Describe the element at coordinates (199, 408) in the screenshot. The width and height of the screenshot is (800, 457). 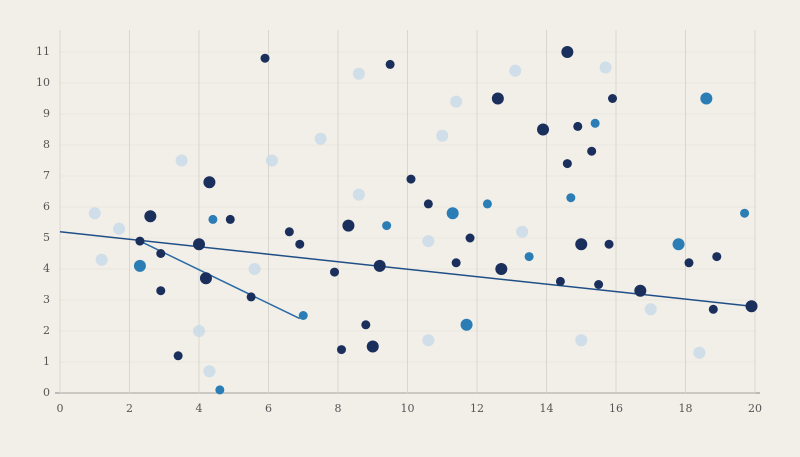
I see `x-tick-label: 4` at that location.